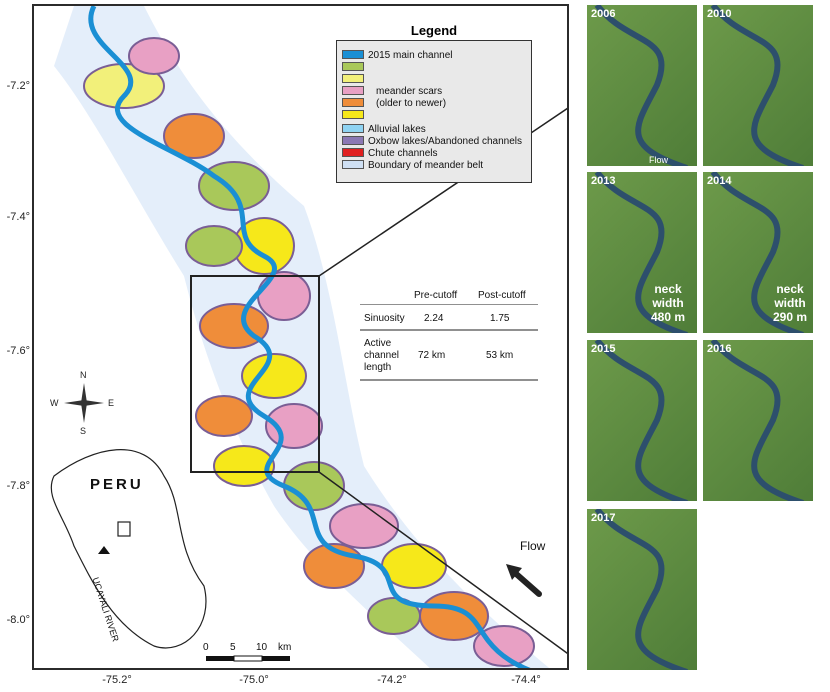 The width and height of the screenshot is (830, 692). Describe the element at coordinates (434, 30) in the screenshot. I see `legend-title: Legend` at that location.